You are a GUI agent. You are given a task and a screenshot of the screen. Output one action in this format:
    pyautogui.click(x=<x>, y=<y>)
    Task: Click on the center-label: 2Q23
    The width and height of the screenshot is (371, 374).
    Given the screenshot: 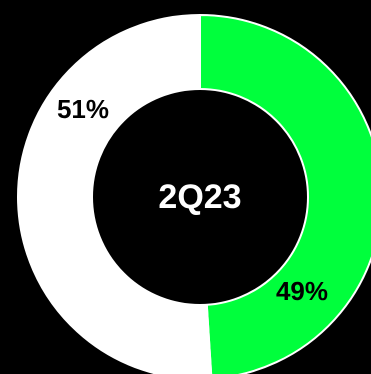 What is the action you would take?
    pyautogui.click(x=199, y=197)
    